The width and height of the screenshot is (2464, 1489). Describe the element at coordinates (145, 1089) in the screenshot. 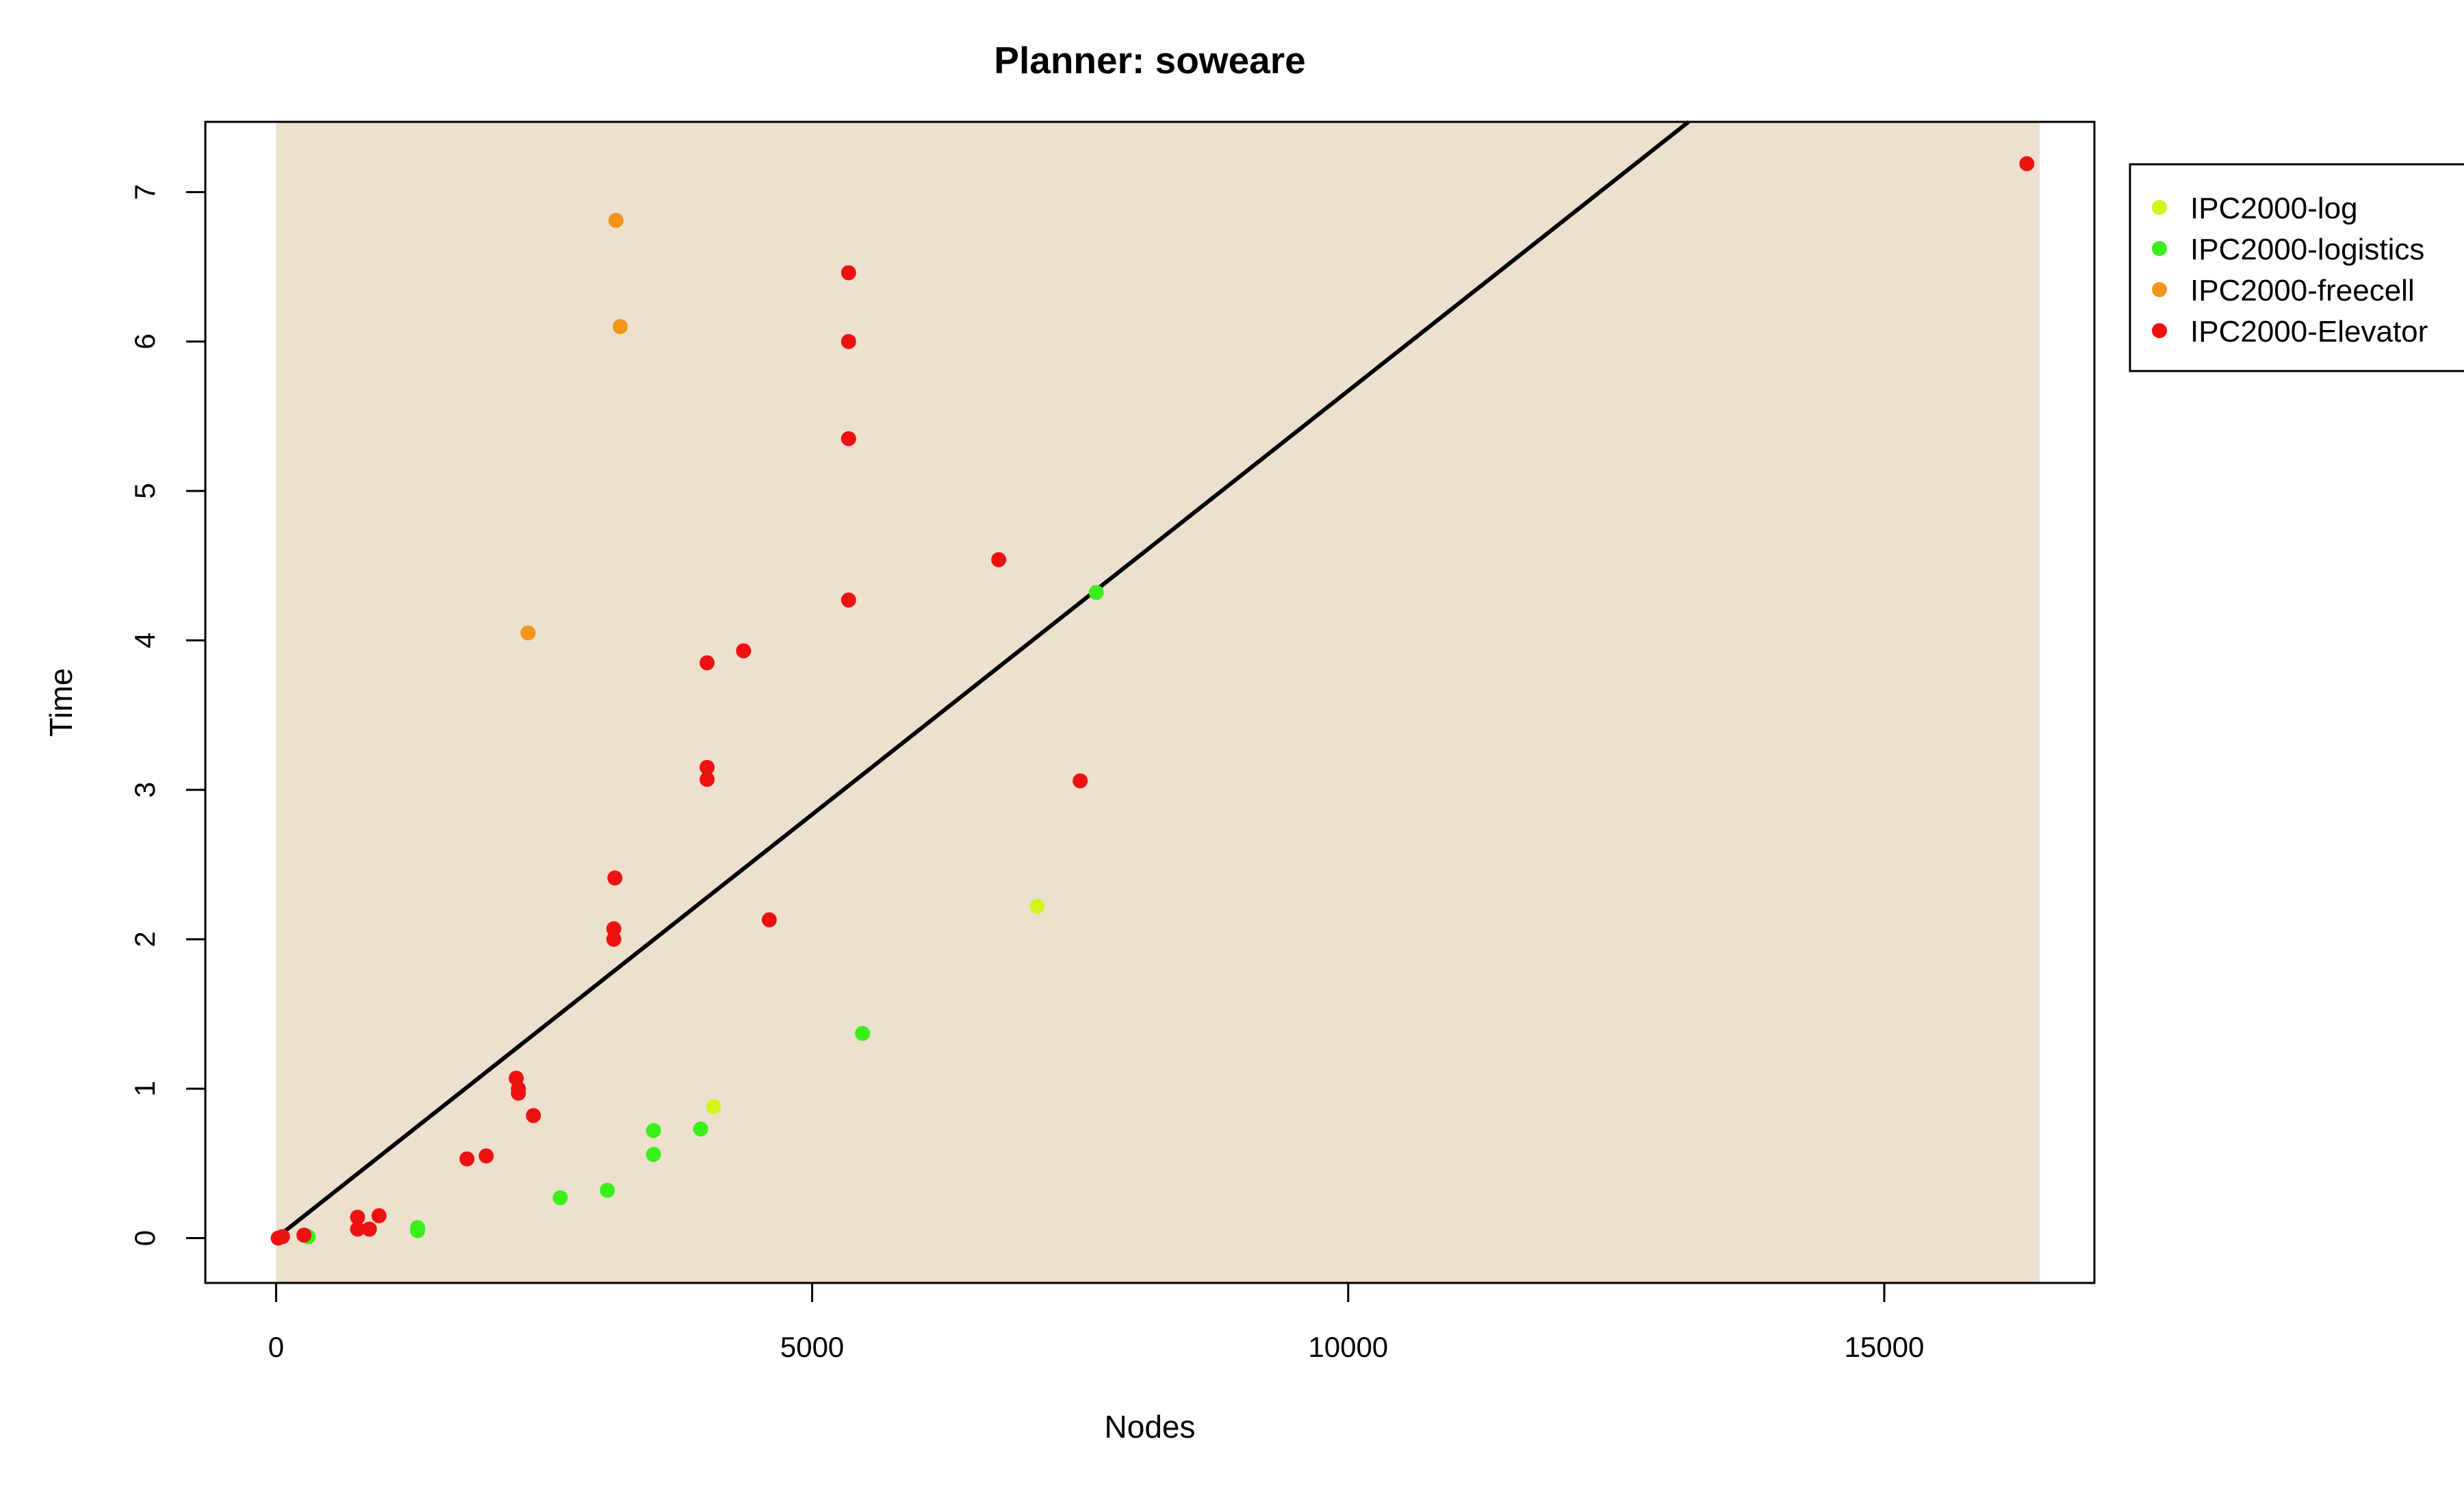

I see `y-tick-label: 1` at that location.